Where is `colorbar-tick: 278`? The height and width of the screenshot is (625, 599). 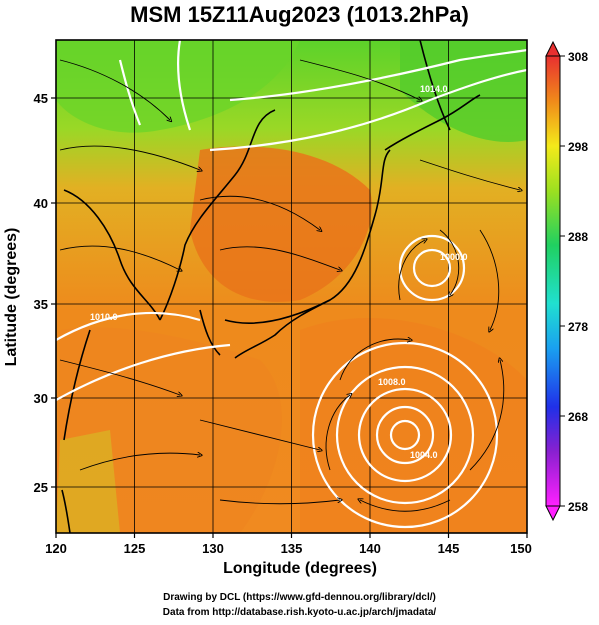
colorbar-tick: 278 is located at coordinates (578, 327).